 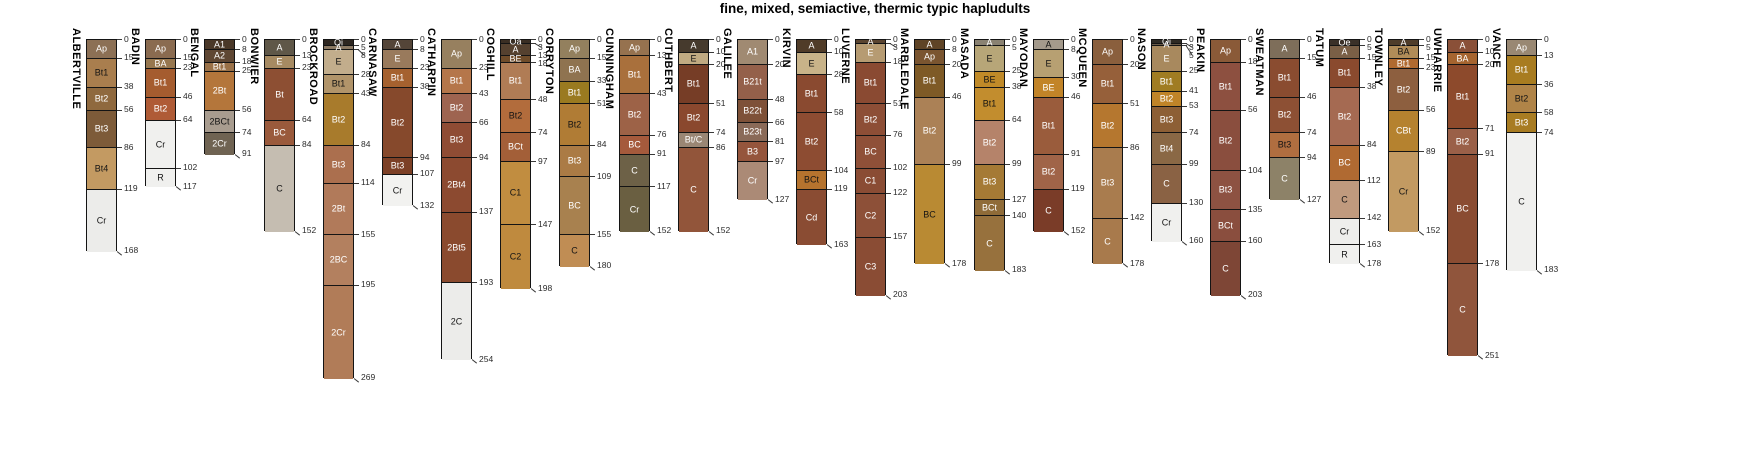 I want to click on depth-label: 10, so click(x=1490, y=51).